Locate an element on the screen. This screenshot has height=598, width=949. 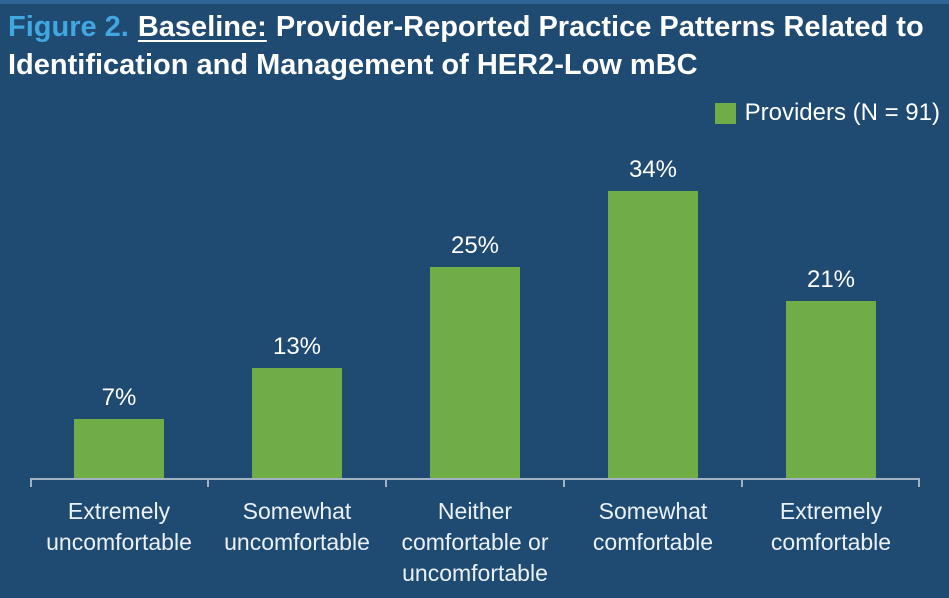
bar-column: 25% is located at coordinates (475, 310).